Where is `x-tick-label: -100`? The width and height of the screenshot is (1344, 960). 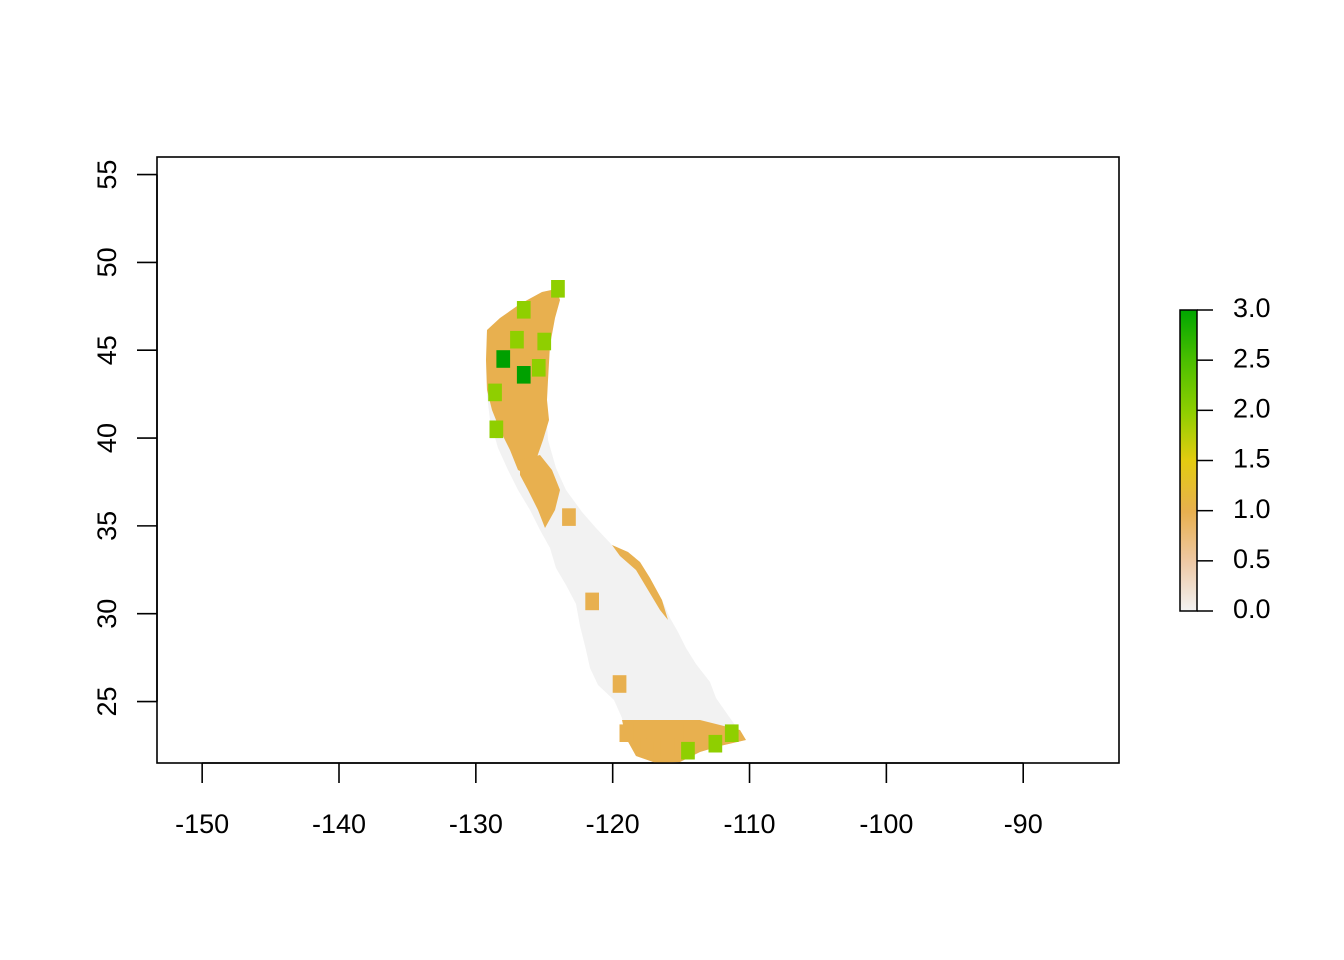
x-tick-label: -100 is located at coordinates (886, 824).